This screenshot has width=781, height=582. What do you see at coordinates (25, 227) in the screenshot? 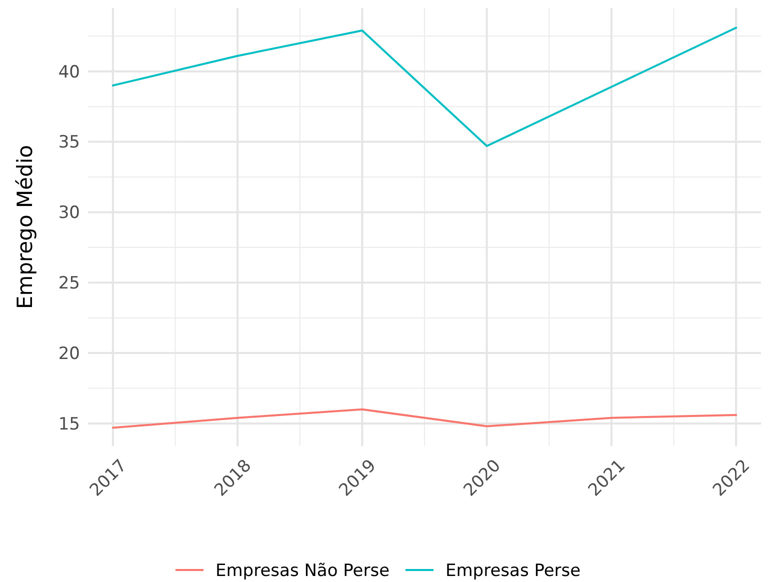
I see `y-axis-title: Emprego Médio` at bounding box center [25, 227].